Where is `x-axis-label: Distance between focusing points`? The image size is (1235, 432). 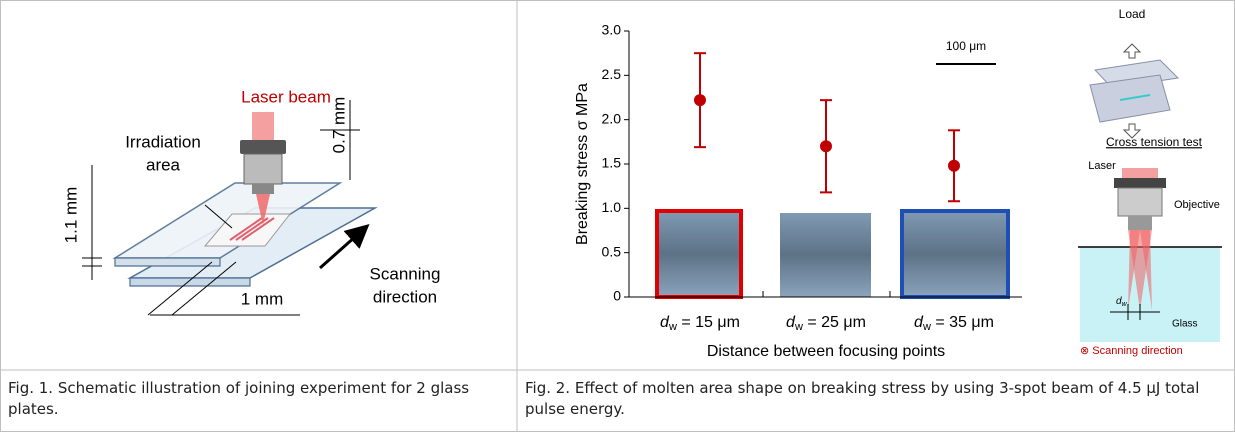 x-axis-label: Distance between focusing points is located at coordinates (826, 351).